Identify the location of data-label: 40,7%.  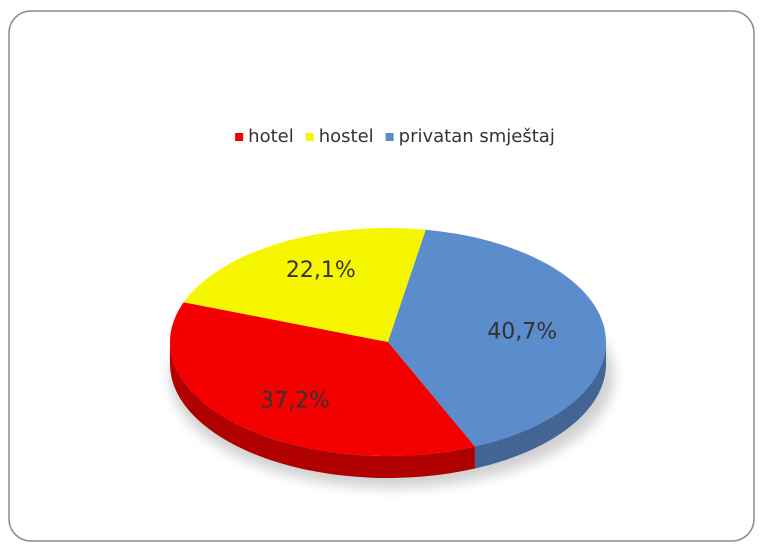
(522, 331).